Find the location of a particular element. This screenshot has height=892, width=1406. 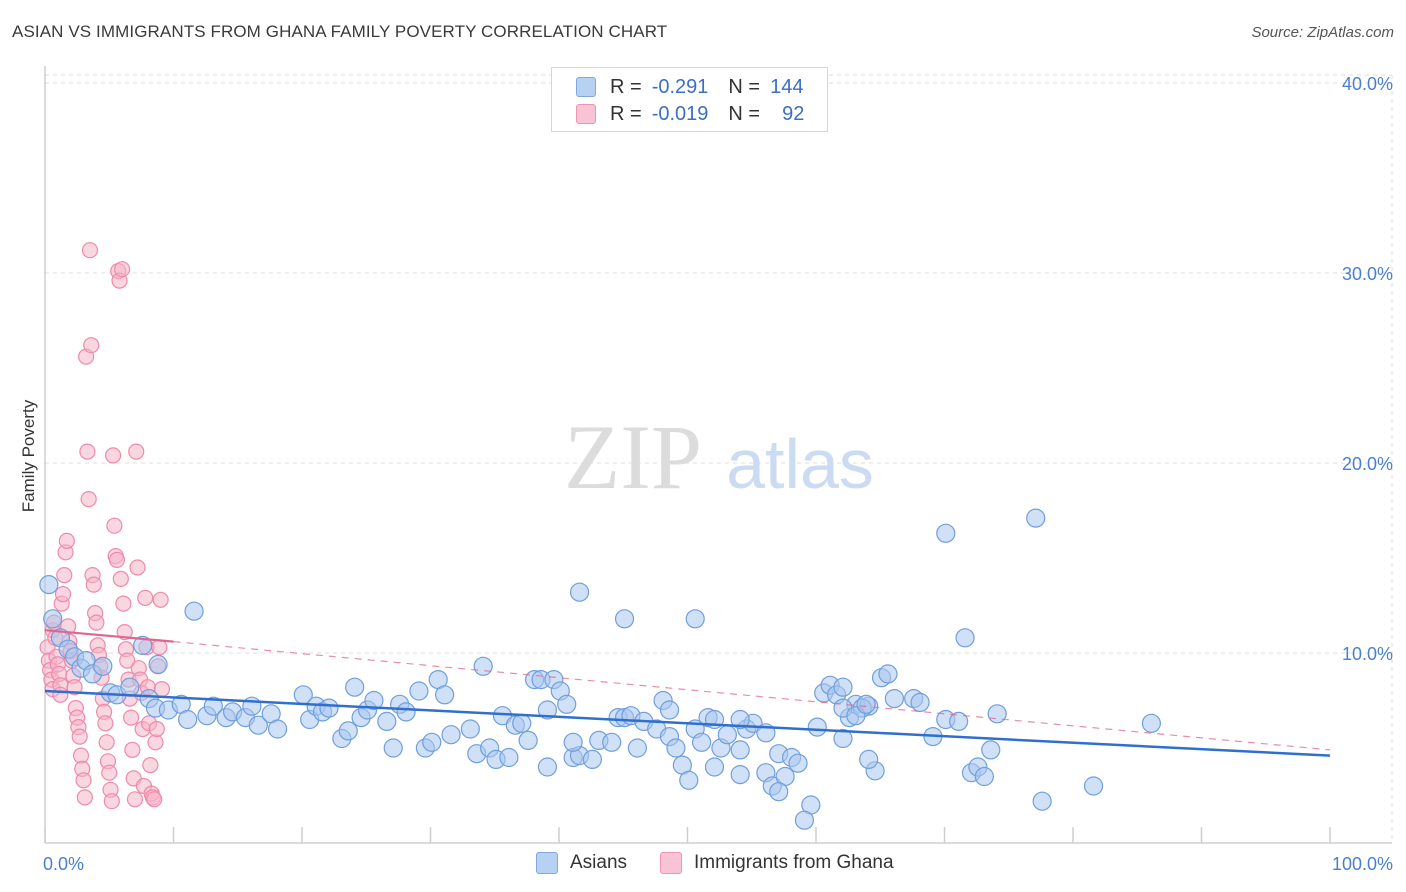

watermark-zip: ZIP is located at coordinates (633, 457).